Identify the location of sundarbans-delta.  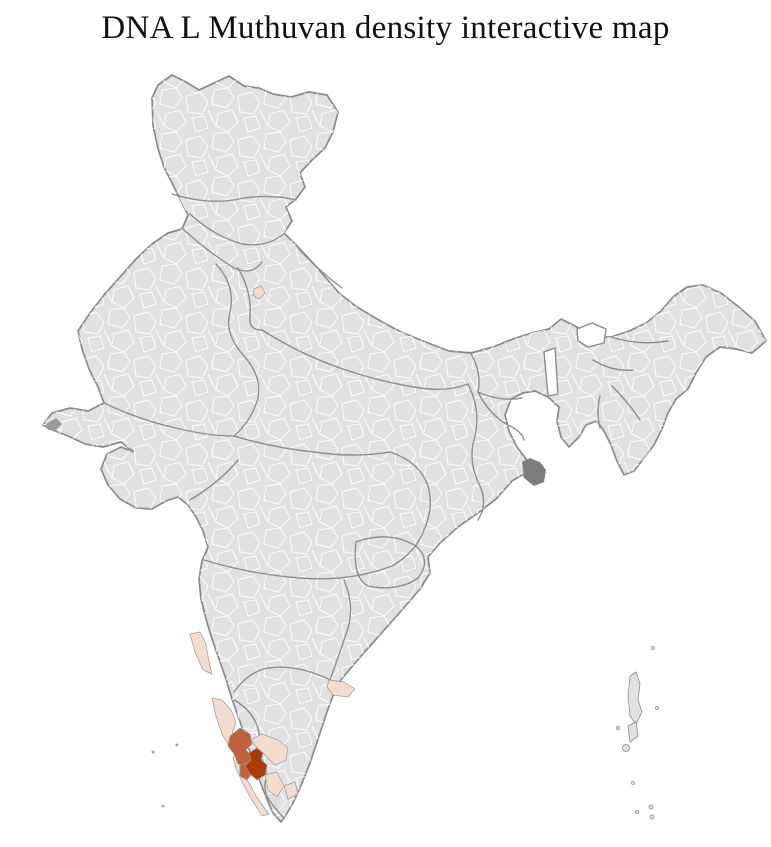
(534, 472).